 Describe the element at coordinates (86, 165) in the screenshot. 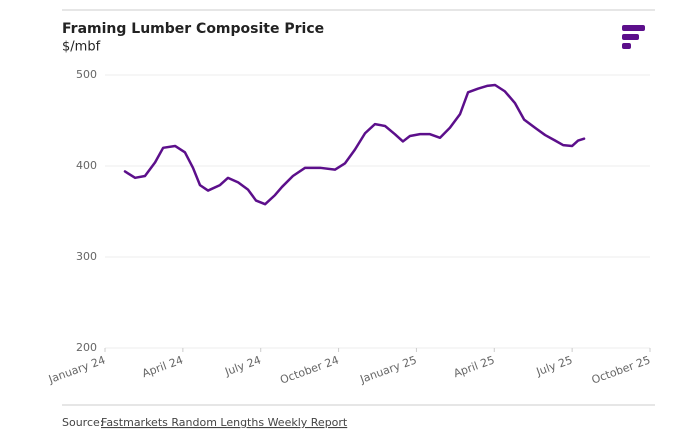

I see `y-tick-label: 400` at that location.